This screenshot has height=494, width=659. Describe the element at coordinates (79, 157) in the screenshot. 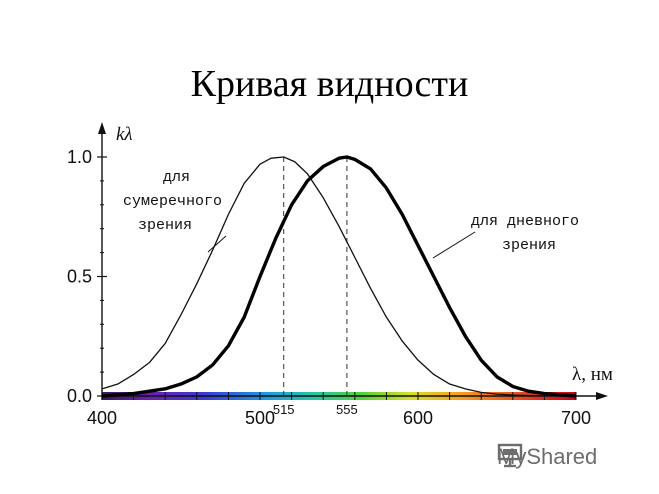

I see `y-tick-label: 1.0` at that location.